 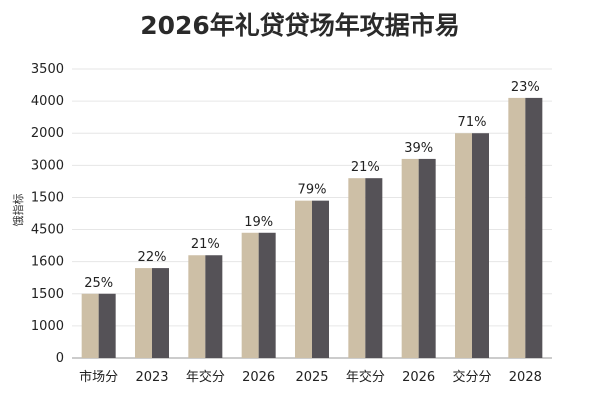 What do you see at coordinates (418, 148) in the screenshot?
I see `data-label: 39%` at bounding box center [418, 148].